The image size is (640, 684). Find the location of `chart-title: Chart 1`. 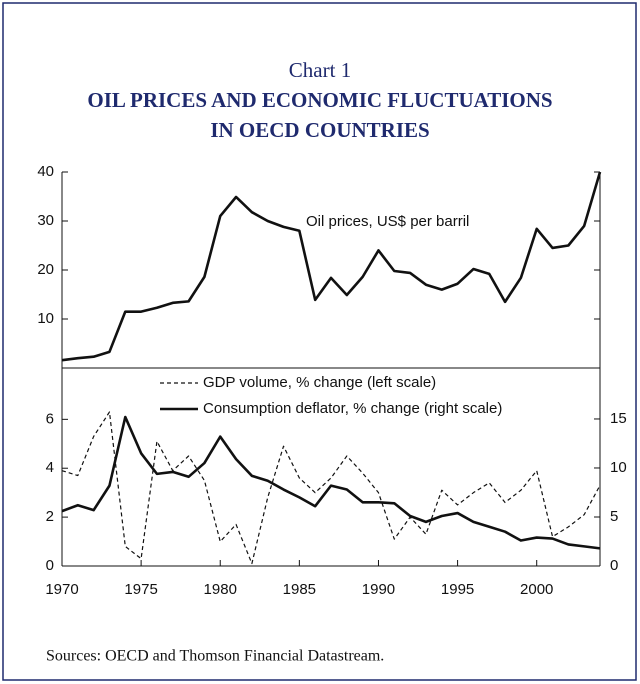

chart-title: Chart 1 is located at coordinates (320, 70).